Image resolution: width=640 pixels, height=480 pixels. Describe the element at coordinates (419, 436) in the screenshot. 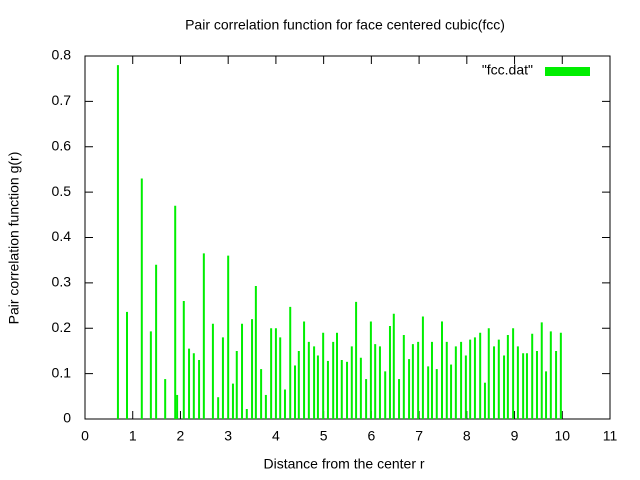

I see `x-tick-label: 7` at that location.